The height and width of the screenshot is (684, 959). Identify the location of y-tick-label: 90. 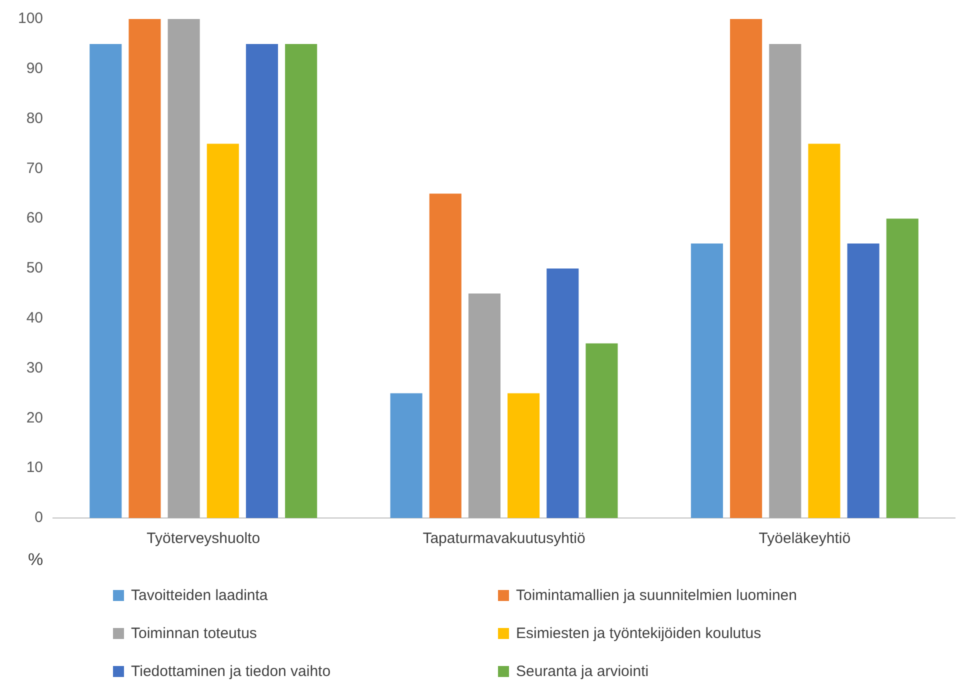
(35, 69).